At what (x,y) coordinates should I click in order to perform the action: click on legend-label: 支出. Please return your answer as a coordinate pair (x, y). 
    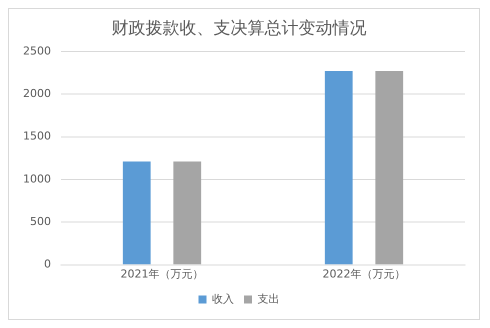
    Looking at the image, I should click on (269, 299).